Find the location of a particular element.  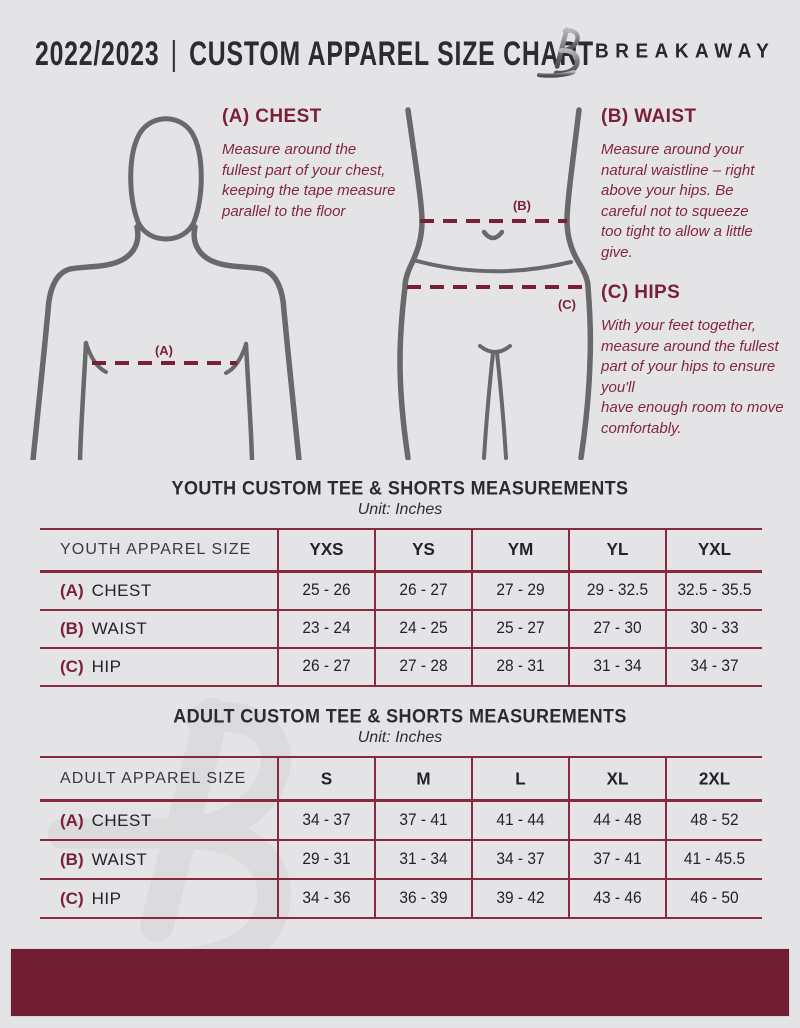

adult-table-header-row: ADULT APPAREL SIZE S M L XL 2XL is located at coordinates (401, 779).